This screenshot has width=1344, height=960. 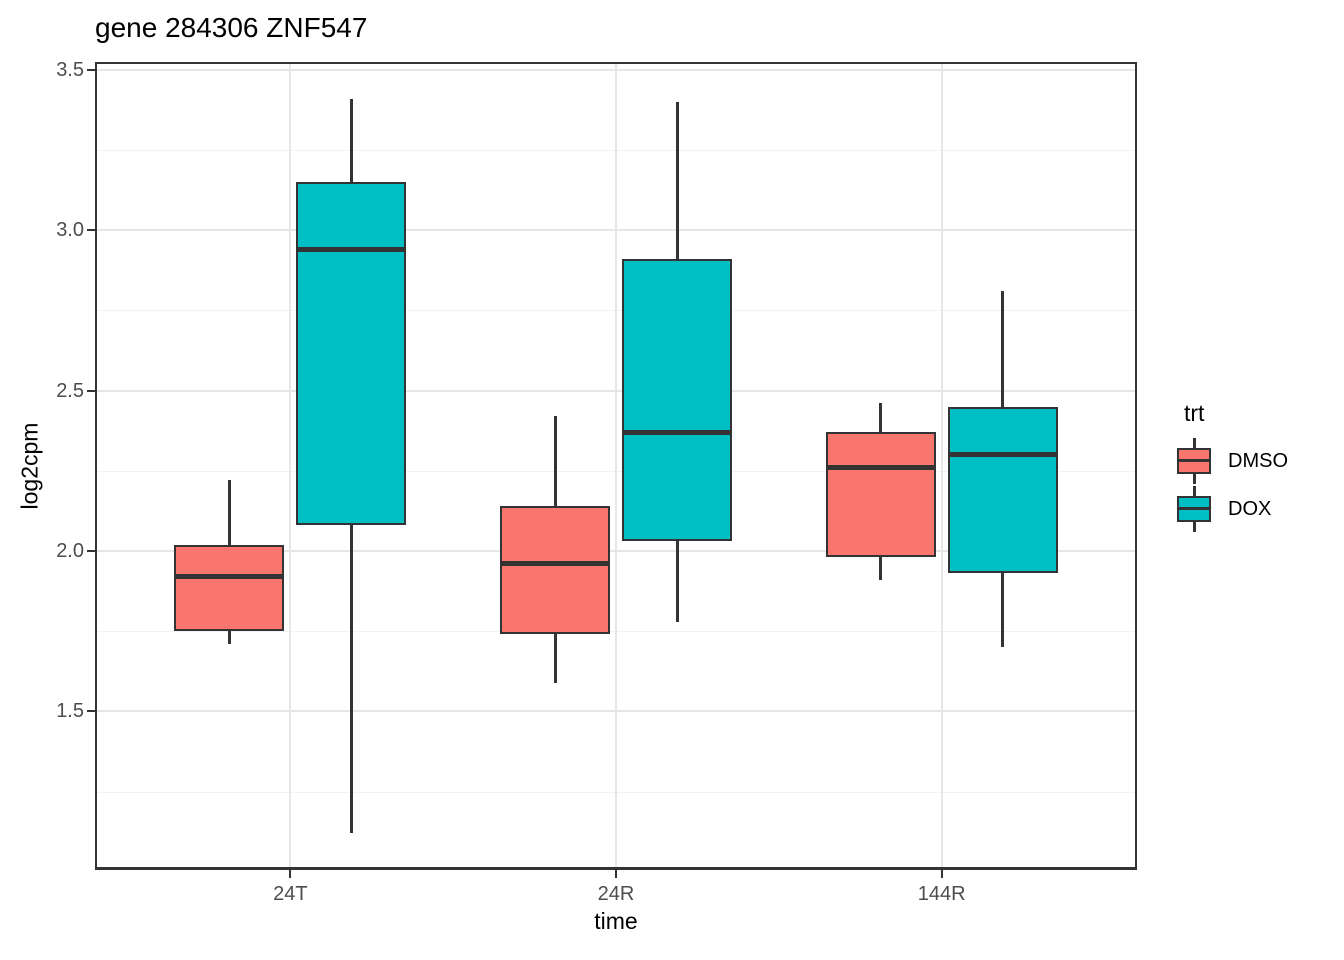 I want to click on whisker-upper-DMSO-24R, so click(x=555, y=461).